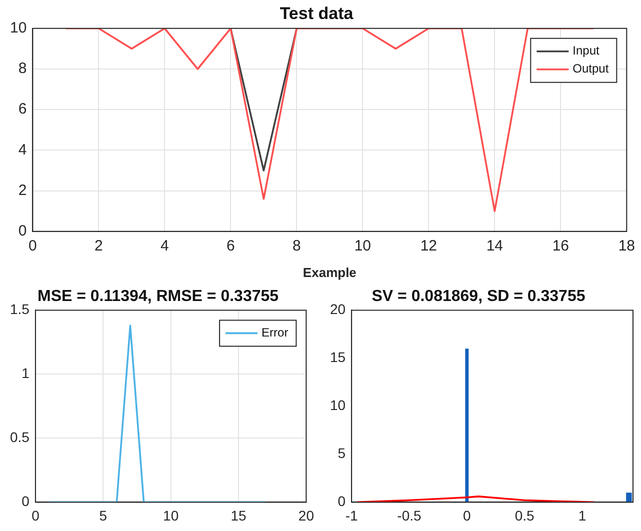 The height and width of the screenshot is (531, 641). Describe the element at coordinates (429, 246) in the screenshot. I see `x-tick-label: 12` at that location.